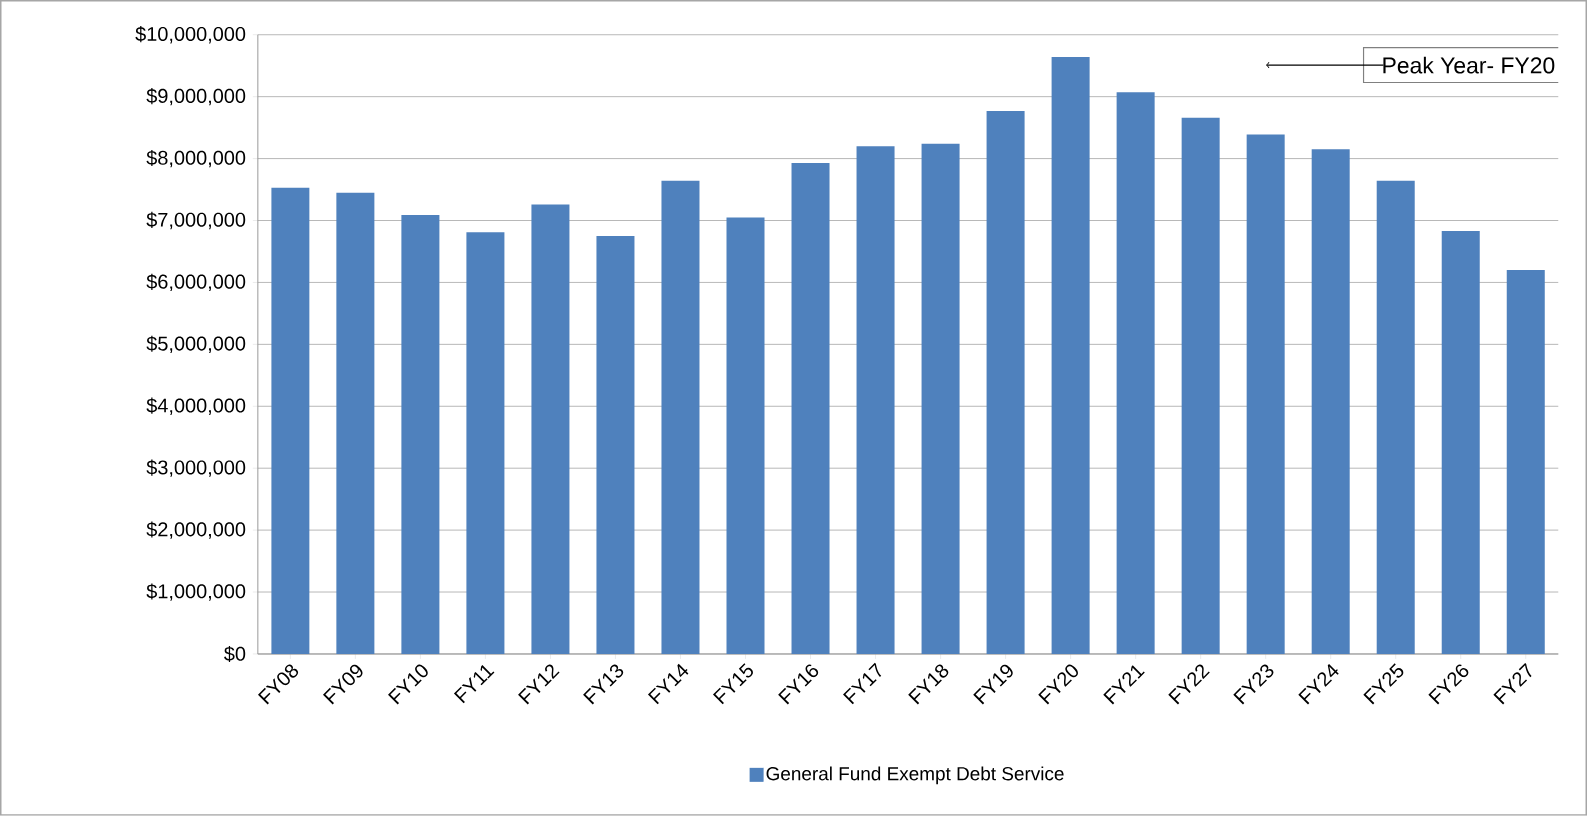 The image size is (1587, 816). I want to click on y-tick-label: $2,000,000, so click(196, 530).